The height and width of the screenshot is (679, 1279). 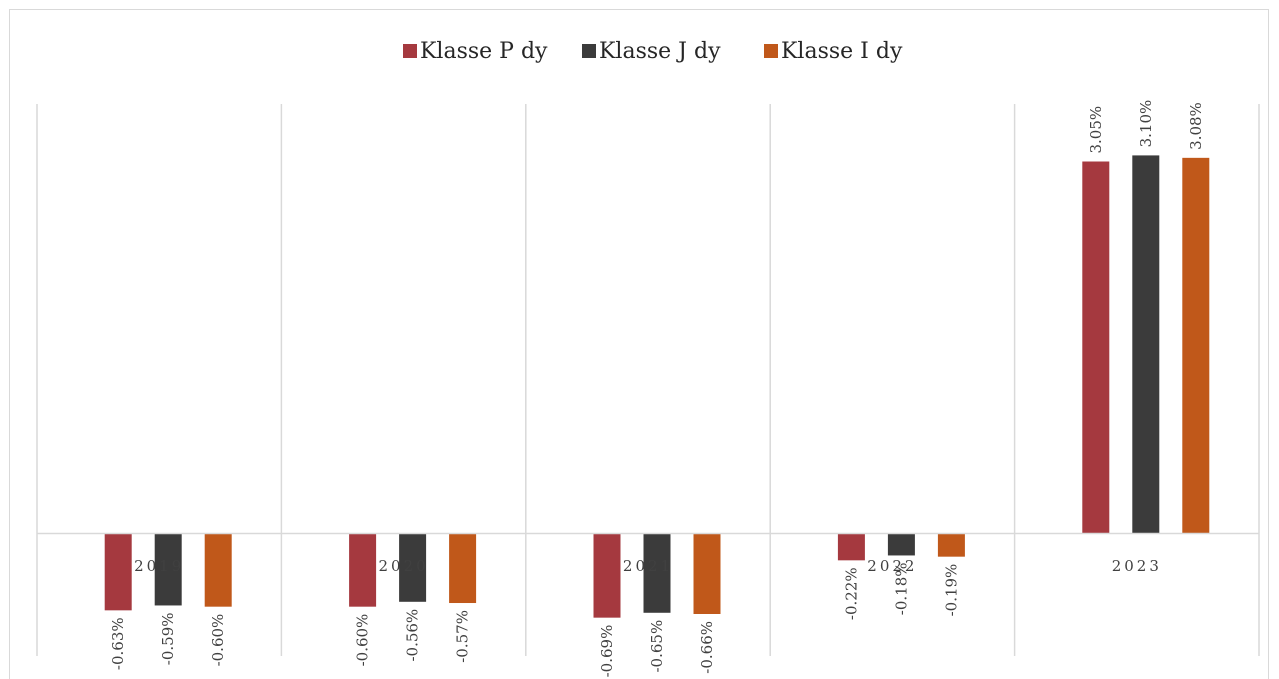 I want to click on data-label: 3.08%, so click(x=1196, y=126).